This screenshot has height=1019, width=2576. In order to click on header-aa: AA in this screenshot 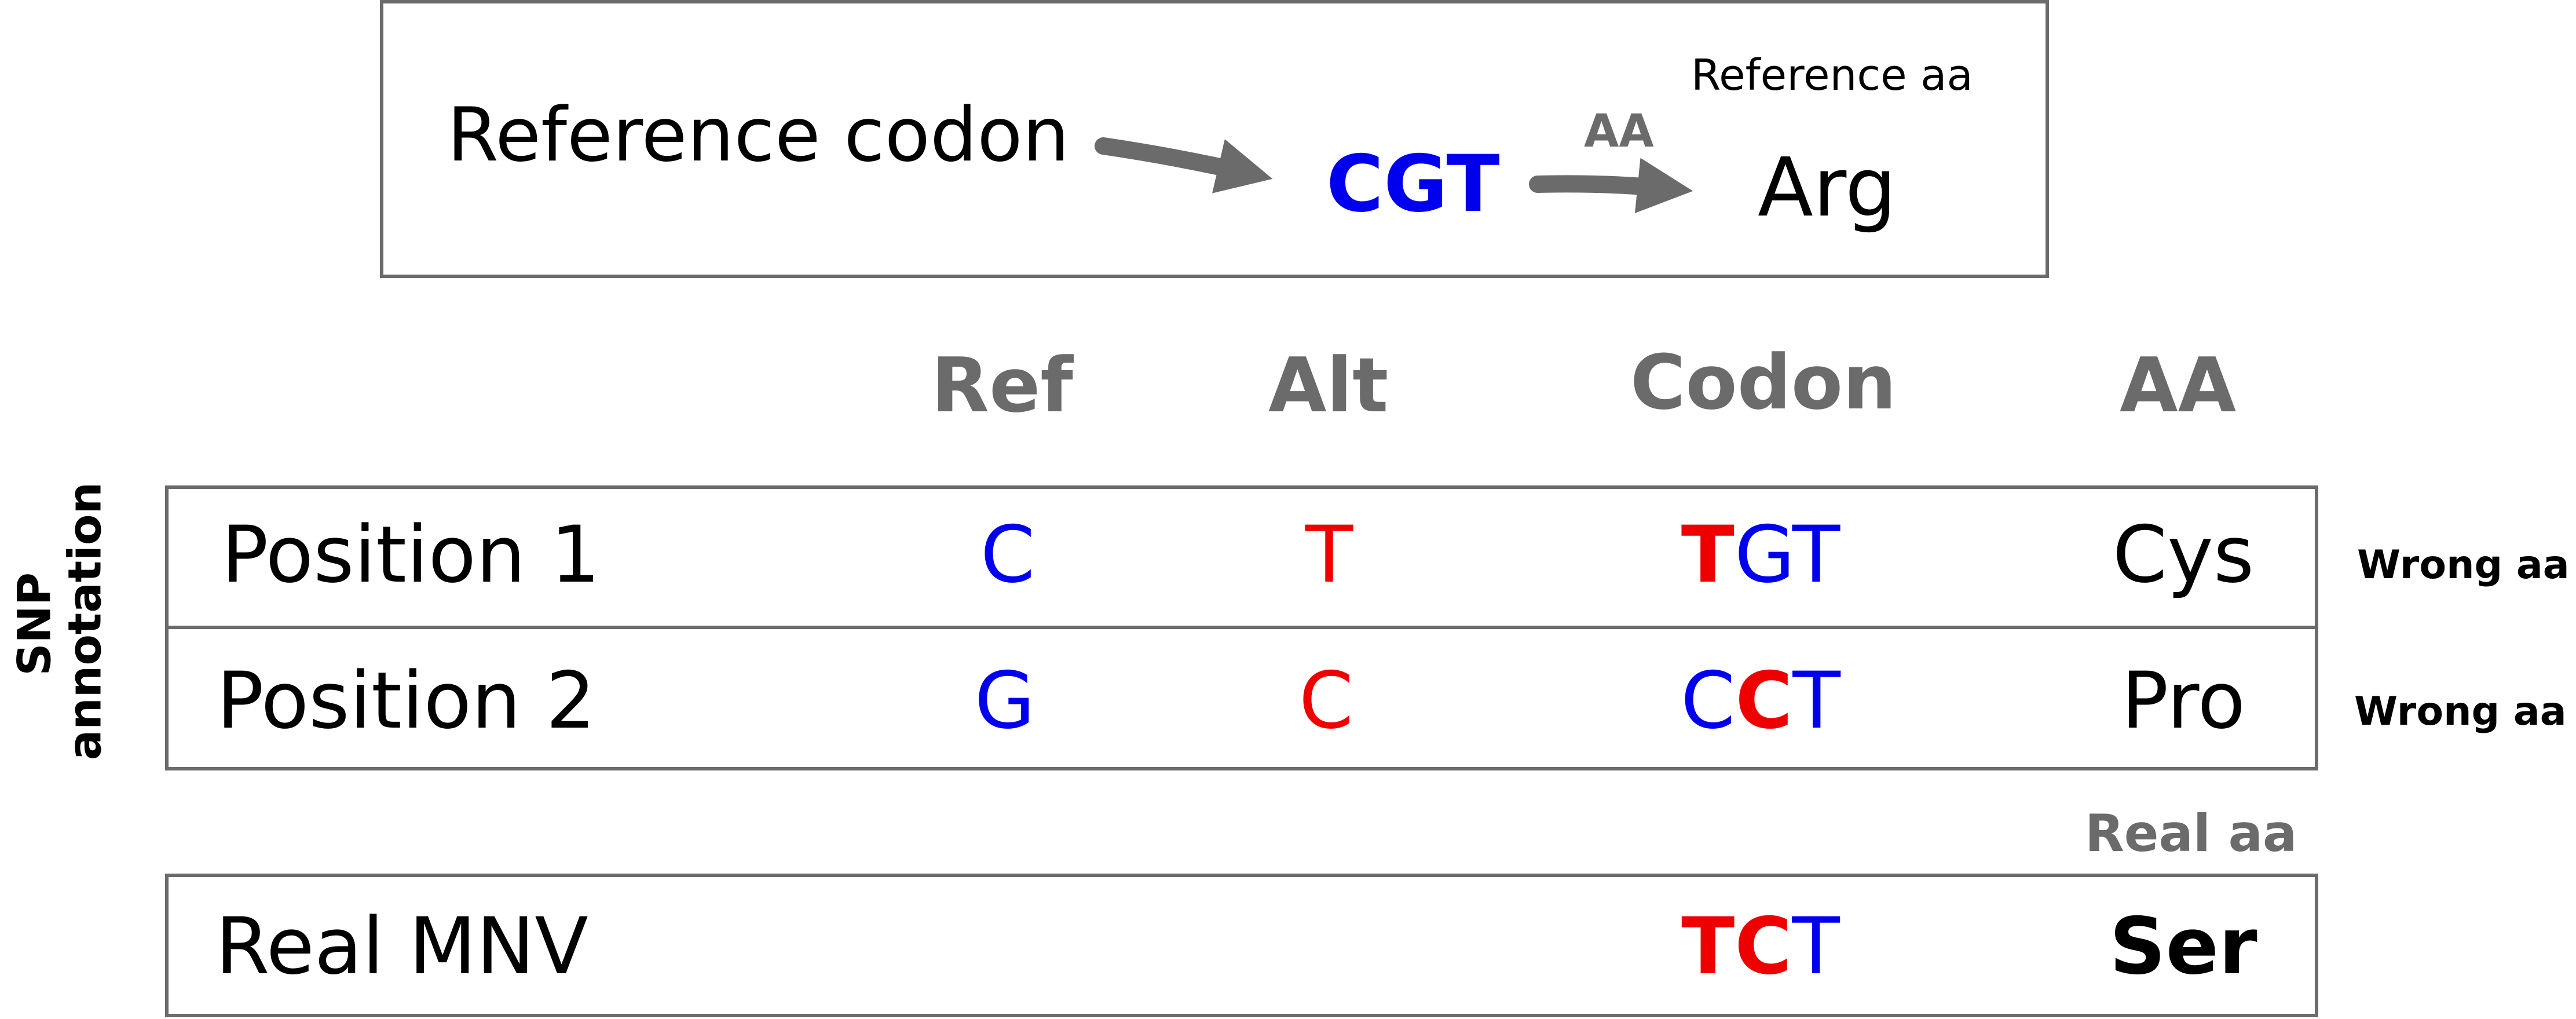, I will do `click(2178, 385)`.